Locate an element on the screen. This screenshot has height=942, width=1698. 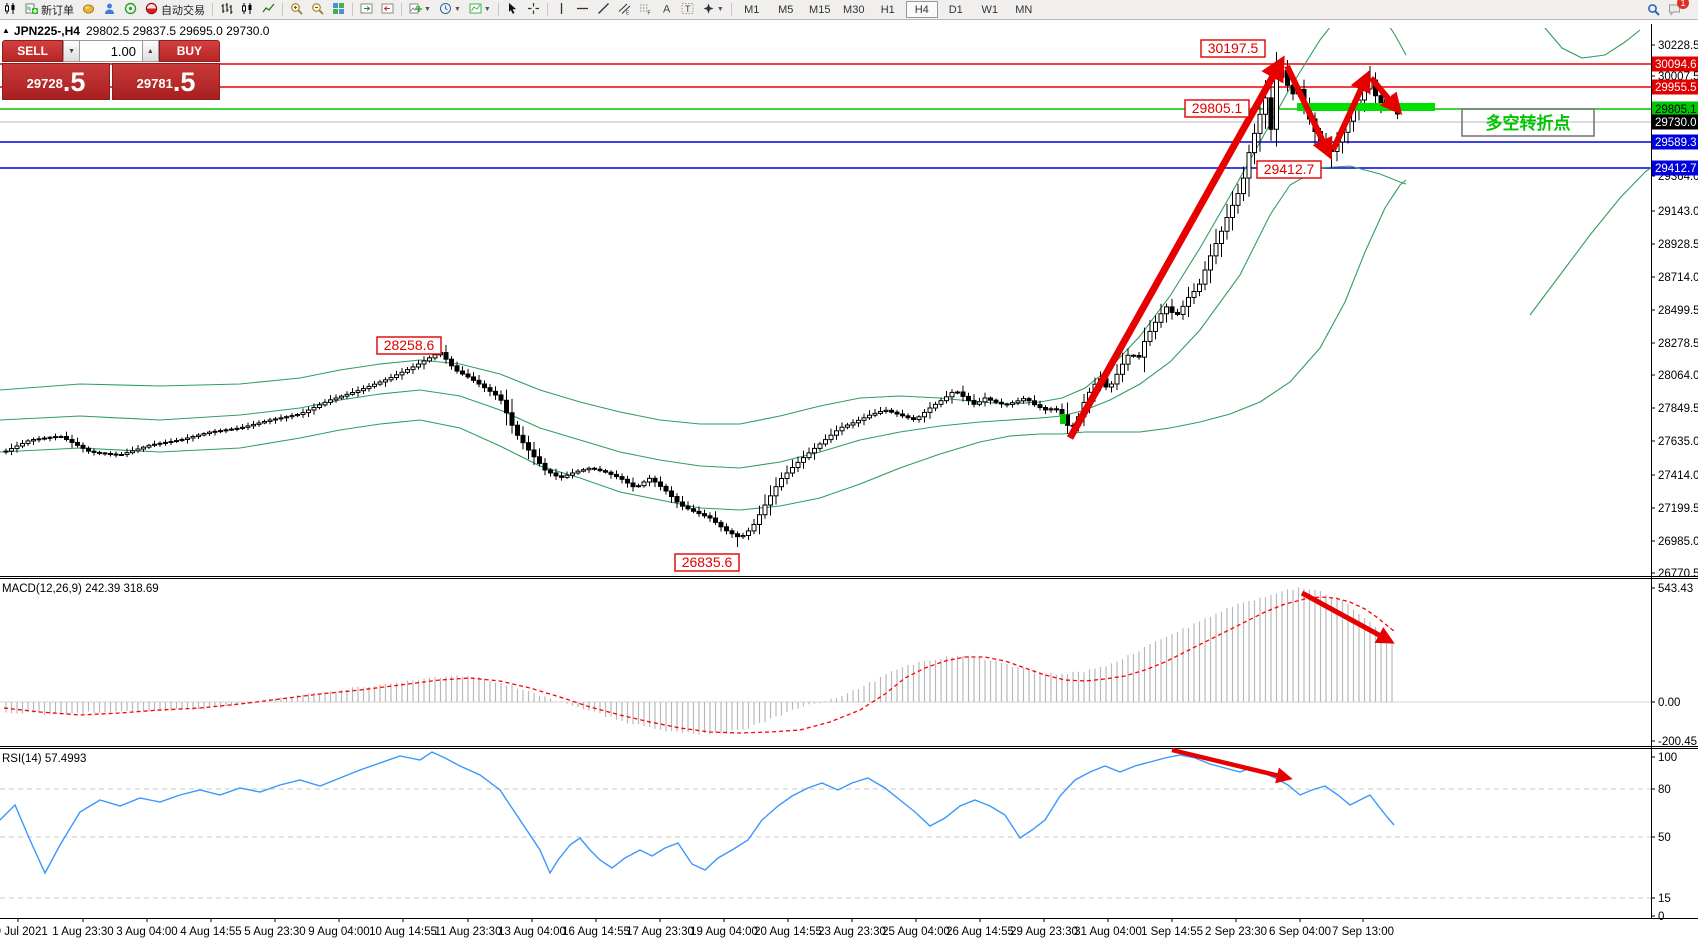
rsi-label: RSI(14) 57.4993 is located at coordinates (44, 759).